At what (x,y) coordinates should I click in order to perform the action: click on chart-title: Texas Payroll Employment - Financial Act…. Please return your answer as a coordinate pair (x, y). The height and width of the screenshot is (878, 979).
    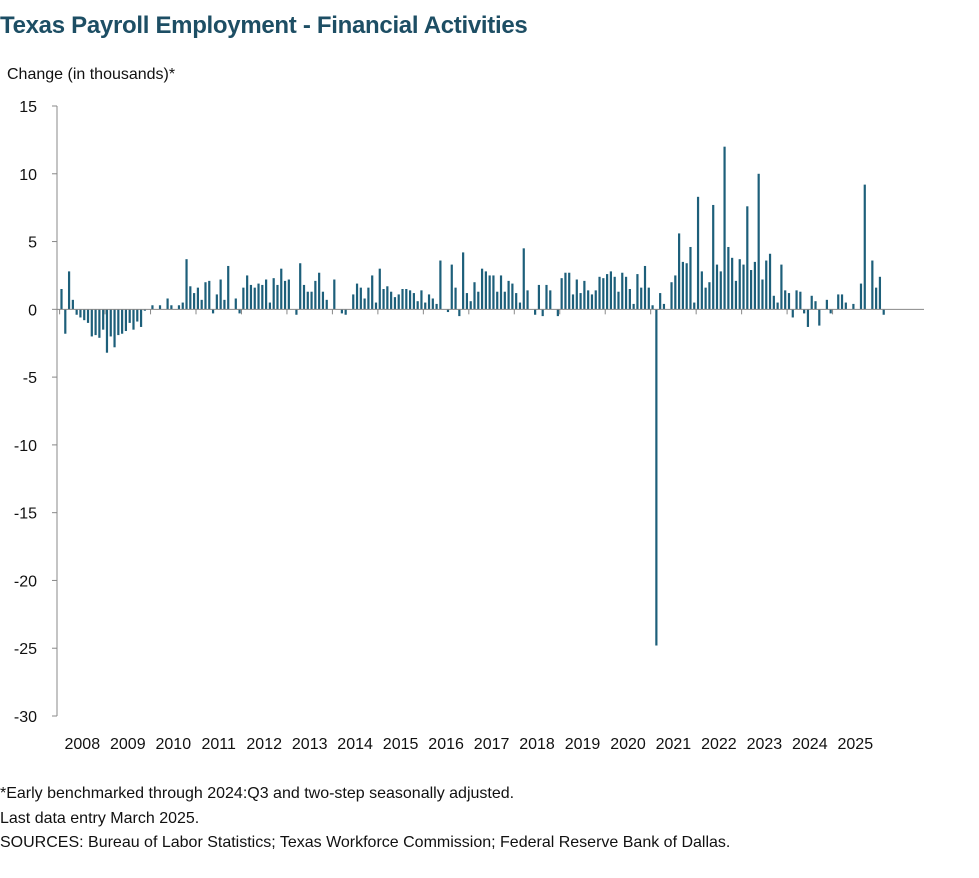
    Looking at the image, I should click on (264, 25).